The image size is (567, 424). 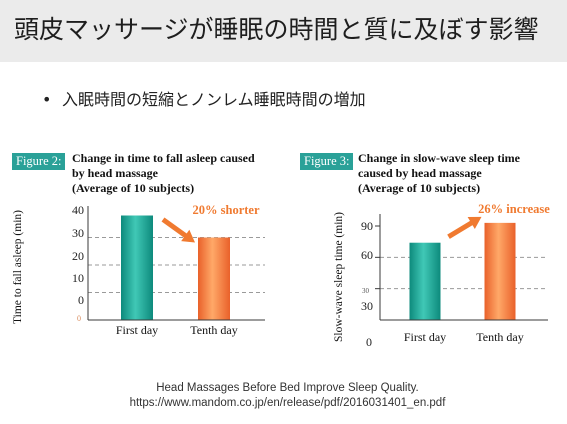 What do you see at coordinates (327, 161) in the screenshot?
I see `figure-3-label: Figure 3:` at bounding box center [327, 161].